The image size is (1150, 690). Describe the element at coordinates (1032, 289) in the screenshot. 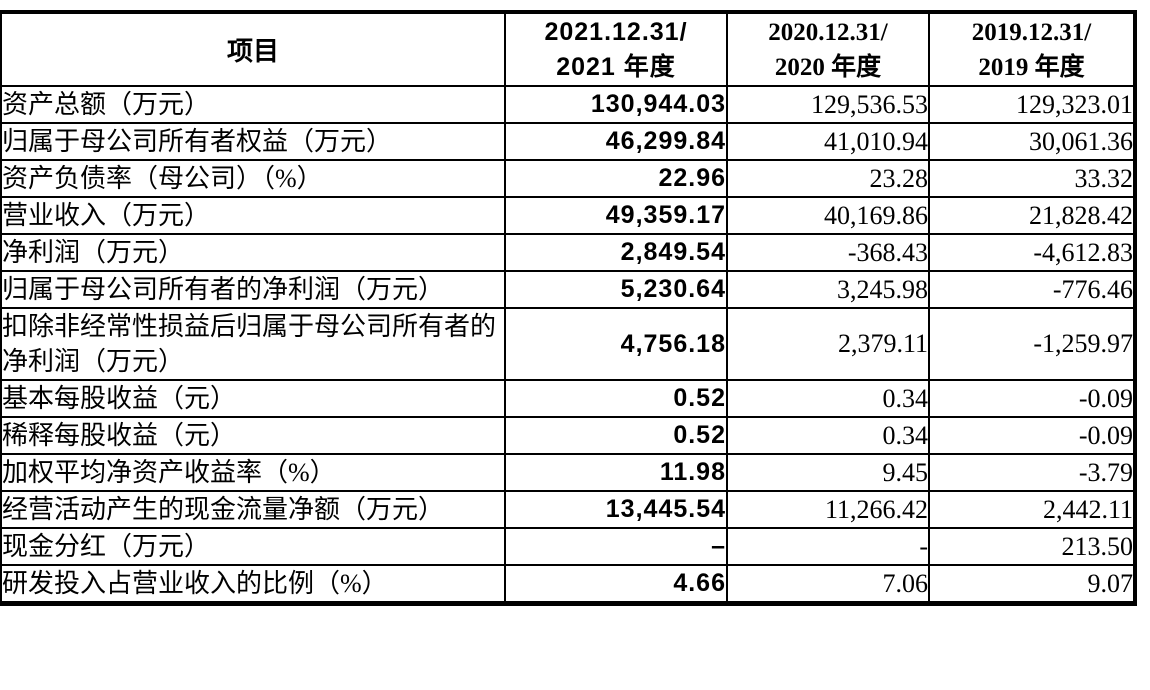

I see `value-2019: -776.46` at that location.